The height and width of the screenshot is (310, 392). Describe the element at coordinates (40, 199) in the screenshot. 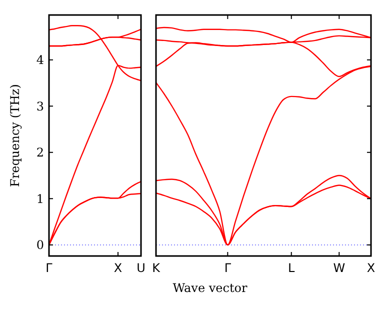

I see `y-tick-label: 1` at that location.